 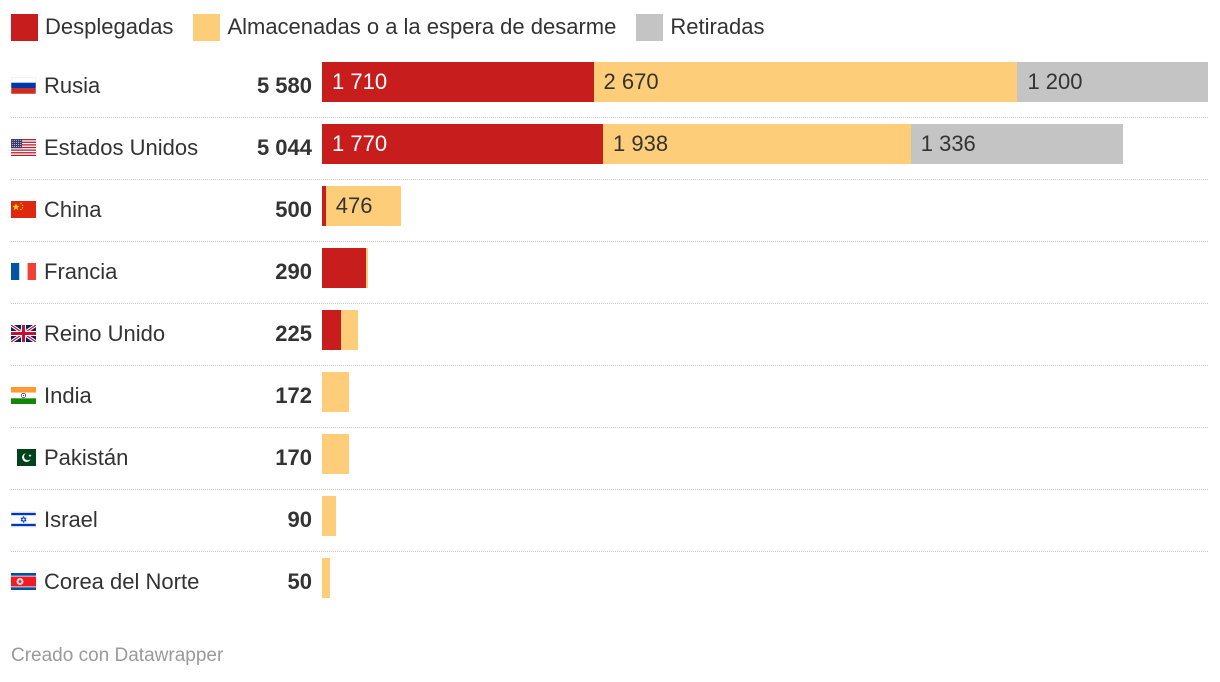 I want to click on total-label: 5 580, so click(x=284, y=85).